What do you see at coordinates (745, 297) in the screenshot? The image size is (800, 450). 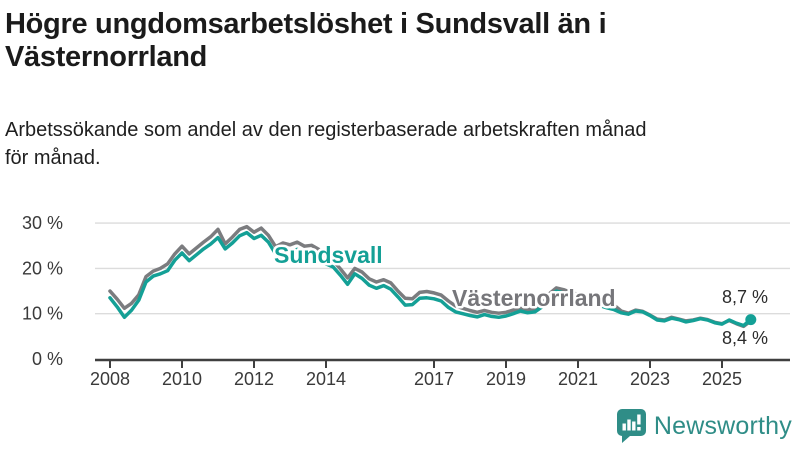 I see `end-value-label-sundsvall: 8,7 %` at bounding box center [745, 297].